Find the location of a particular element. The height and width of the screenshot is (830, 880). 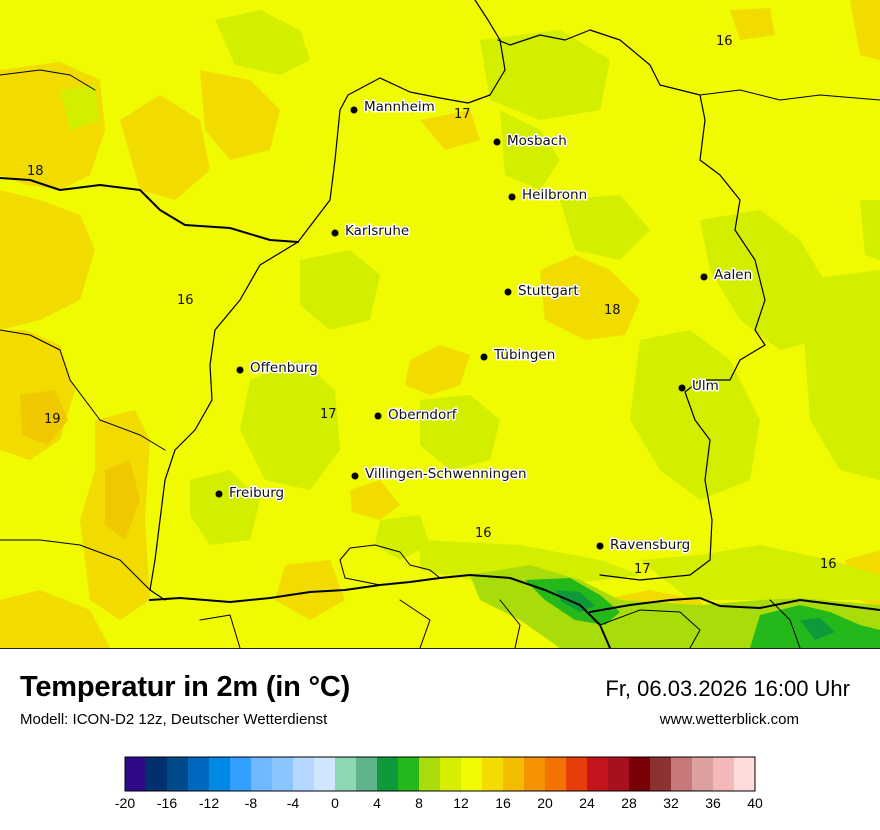

legend-ticks: -20 -16 -12 -8 -4 0 4 8 12 16 20 24 28 32 36 40 is located at coordinates (439, 803).